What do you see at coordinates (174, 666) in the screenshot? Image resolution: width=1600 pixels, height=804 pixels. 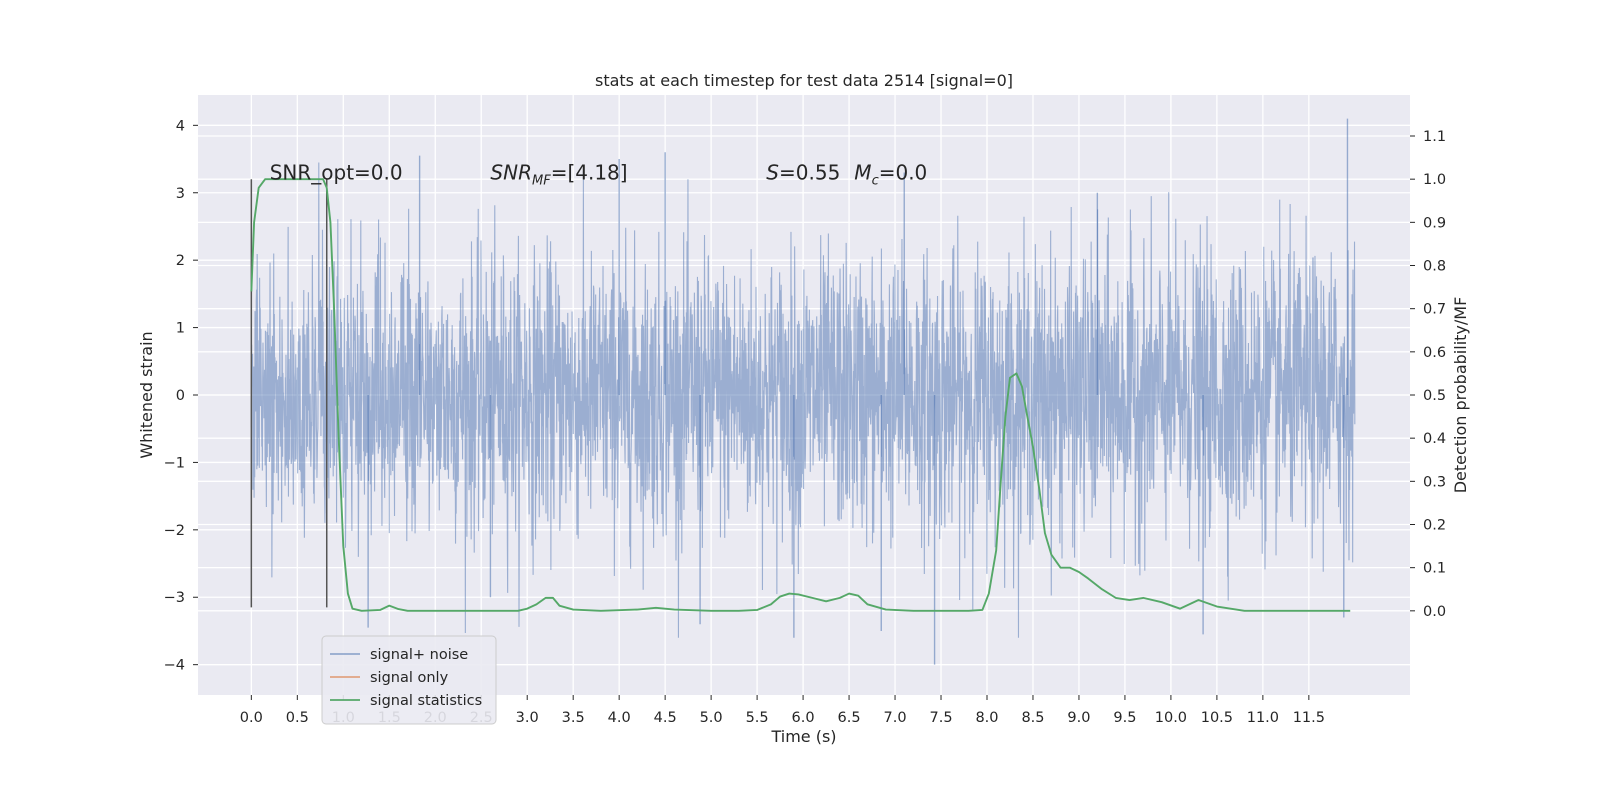 I see `y-tick-label-left: −4` at bounding box center [174, 666].